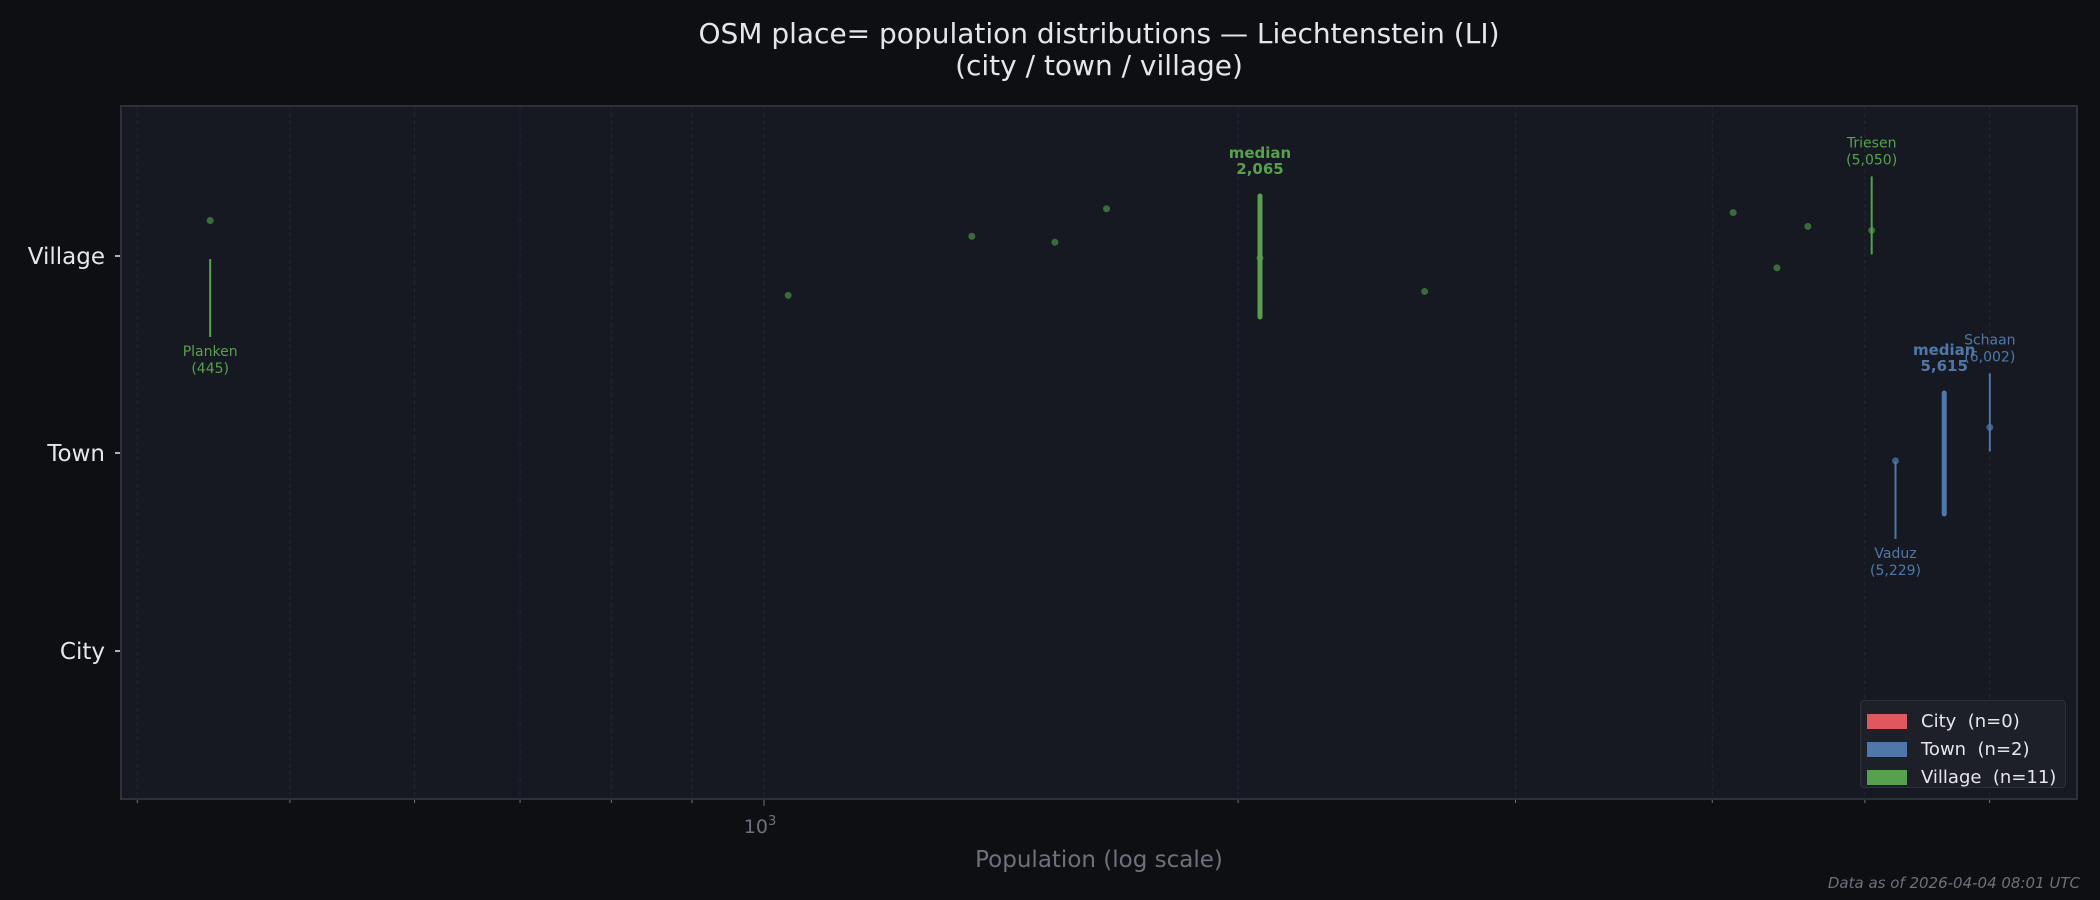 This screenshot has height=900, width=2100. I want to click on legend-item-city: City (n=0), so click(1963, 721).